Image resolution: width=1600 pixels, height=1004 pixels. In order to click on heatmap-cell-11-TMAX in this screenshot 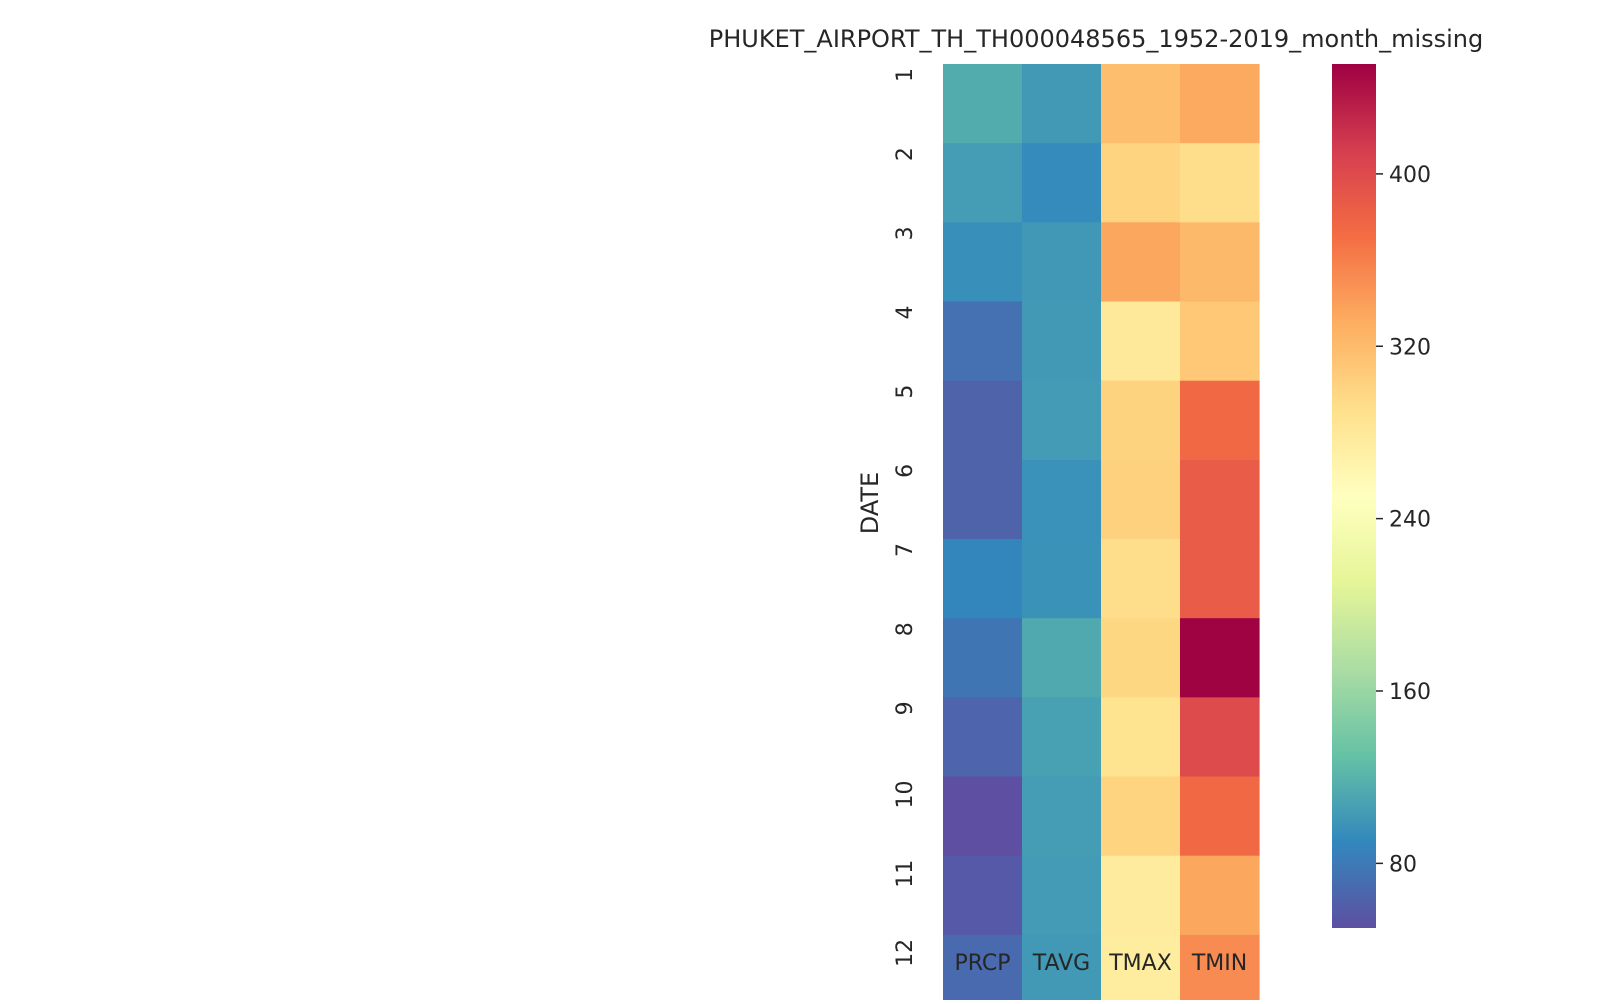, I will do `click(1141, 895)`.